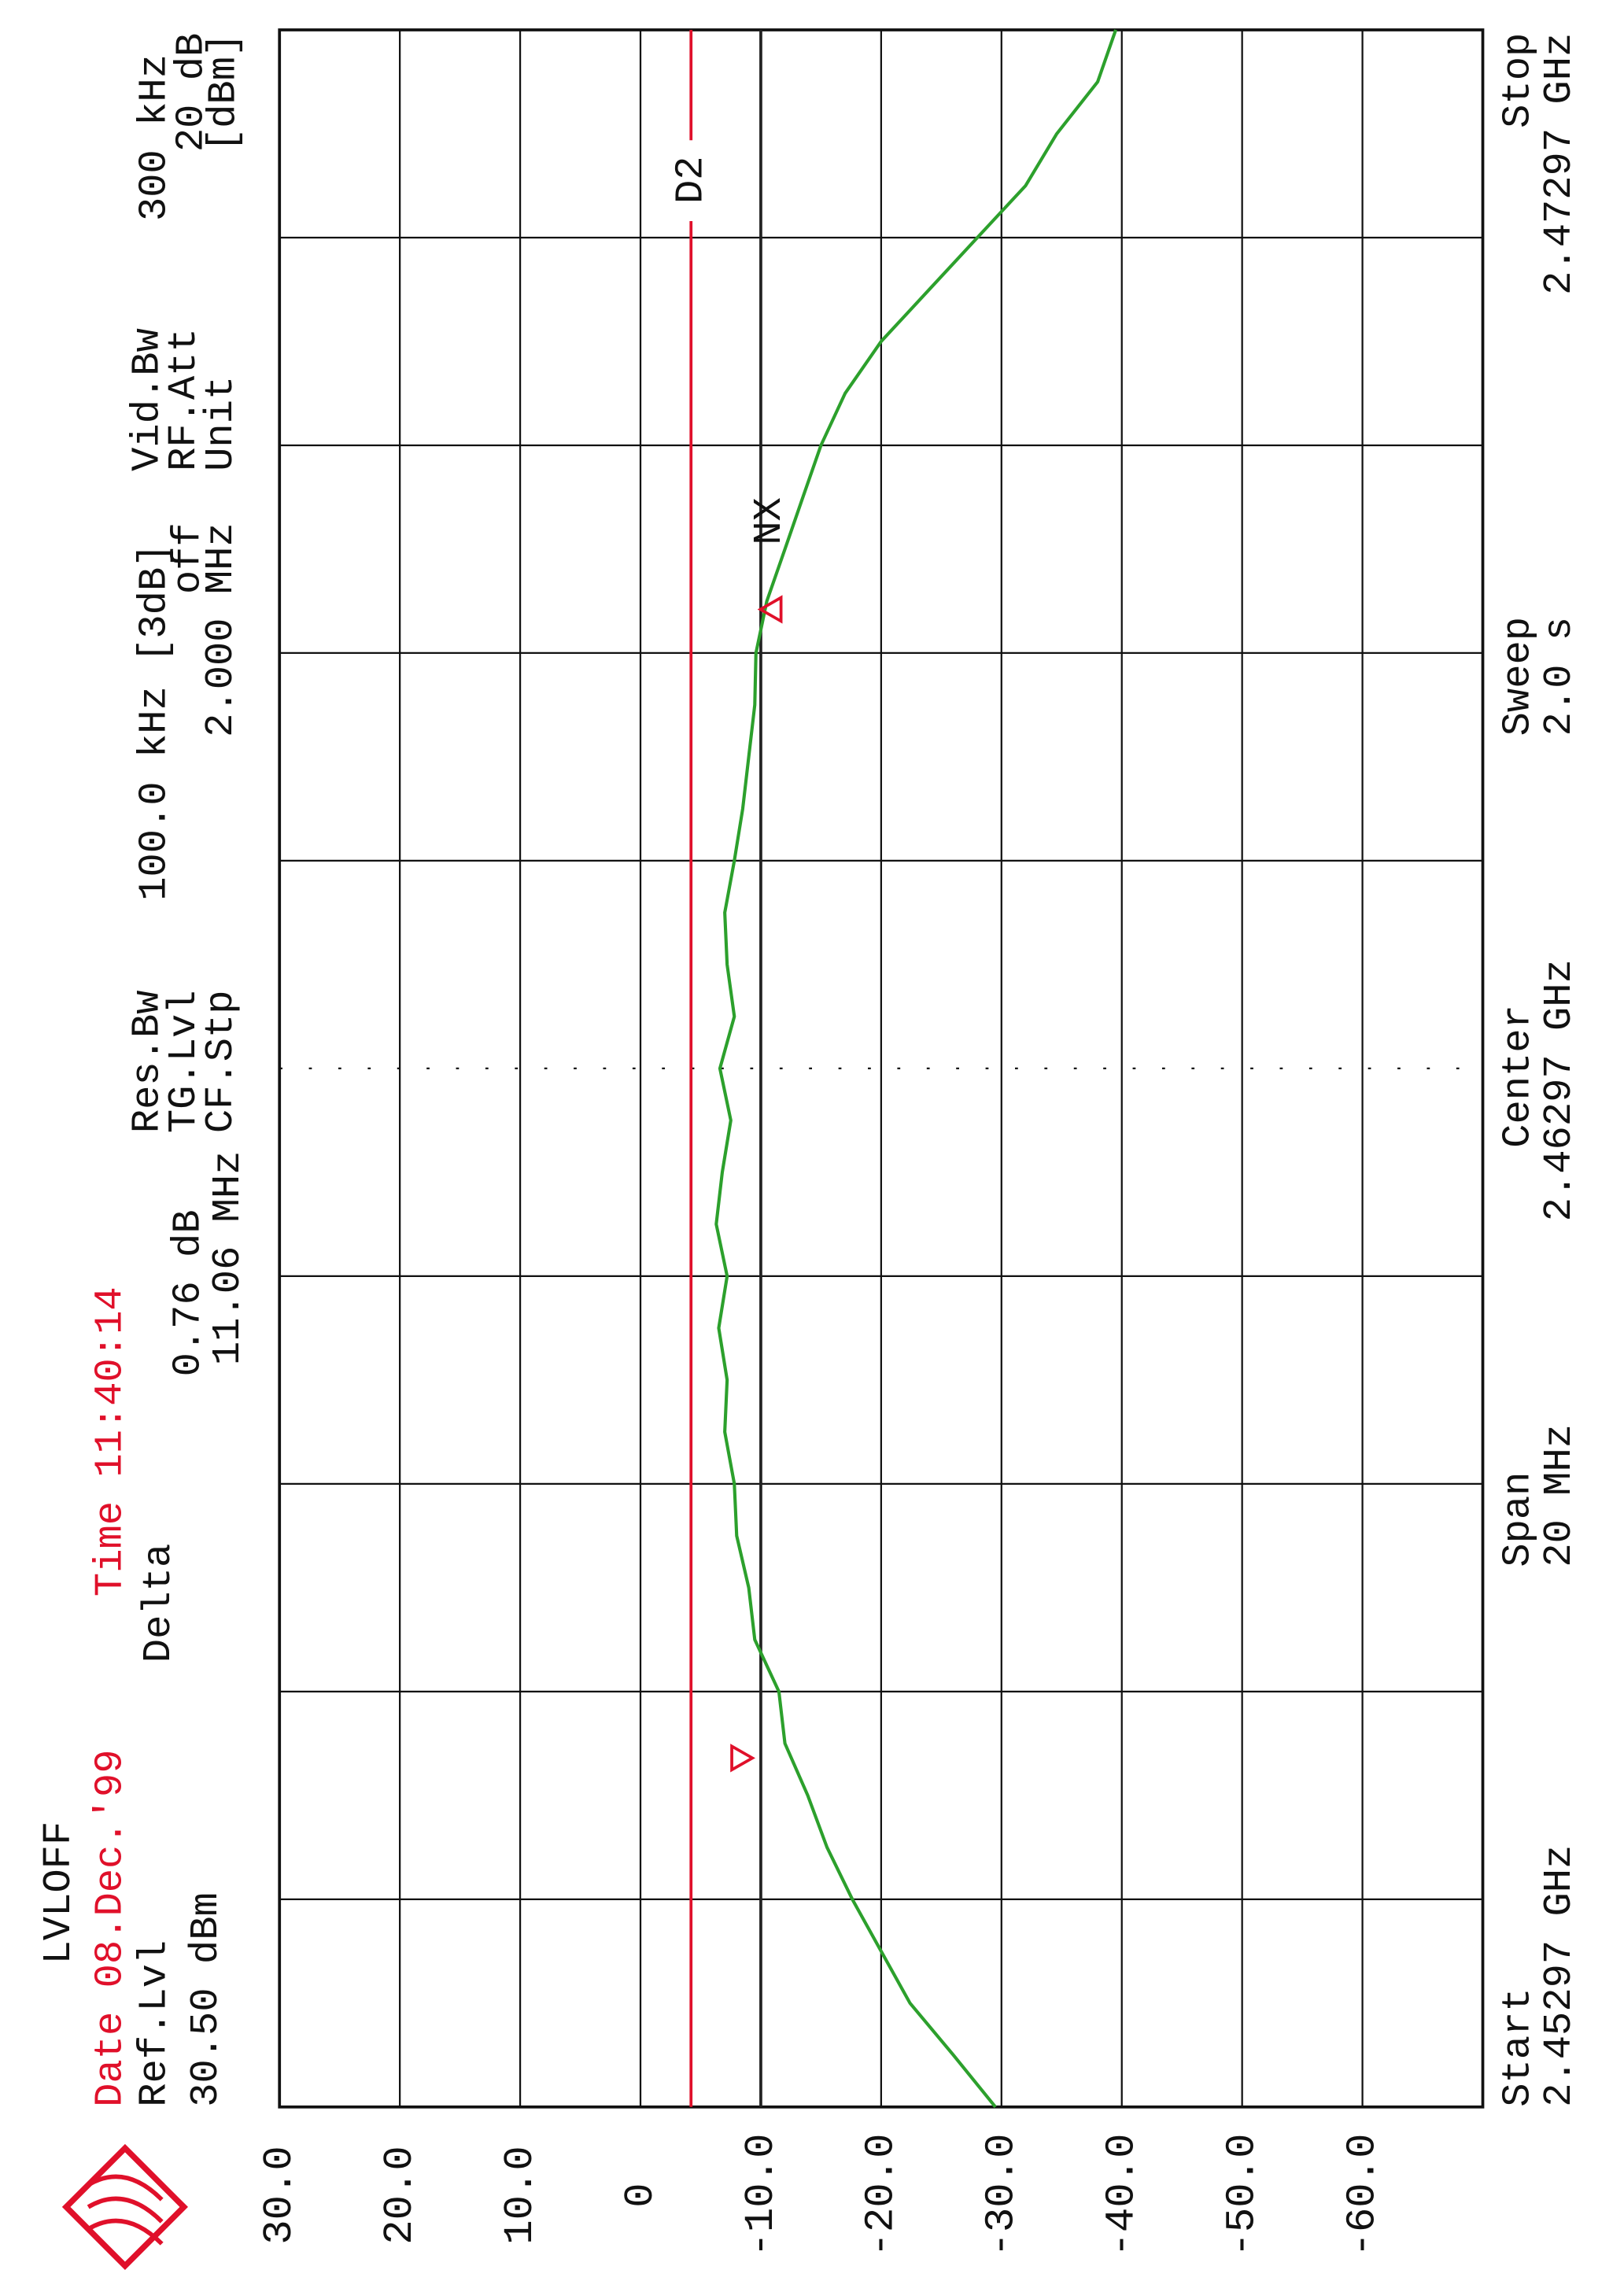 This screenshot has width=1624, height=2281. Describe the element at coordinates (155, 721) in the screenshot. I see `info-value: 100.0 kHz [3dB]` at that location.